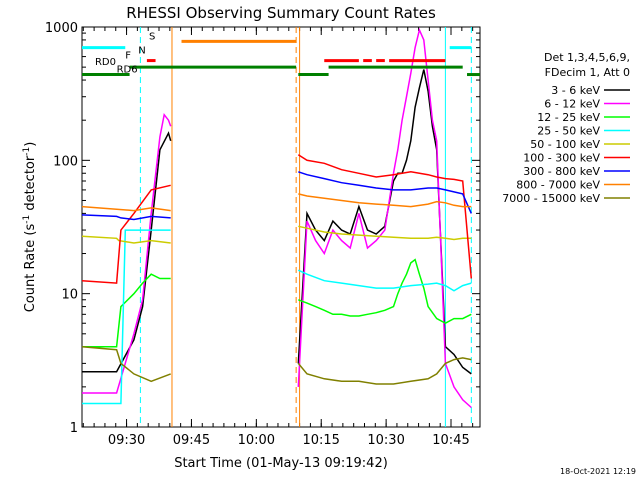 This screenshot has height=480, width=640. Describe the element at coordinates (572, 104) in the screenshot. I see `legend-label: 6 - 12 keV` at that location.